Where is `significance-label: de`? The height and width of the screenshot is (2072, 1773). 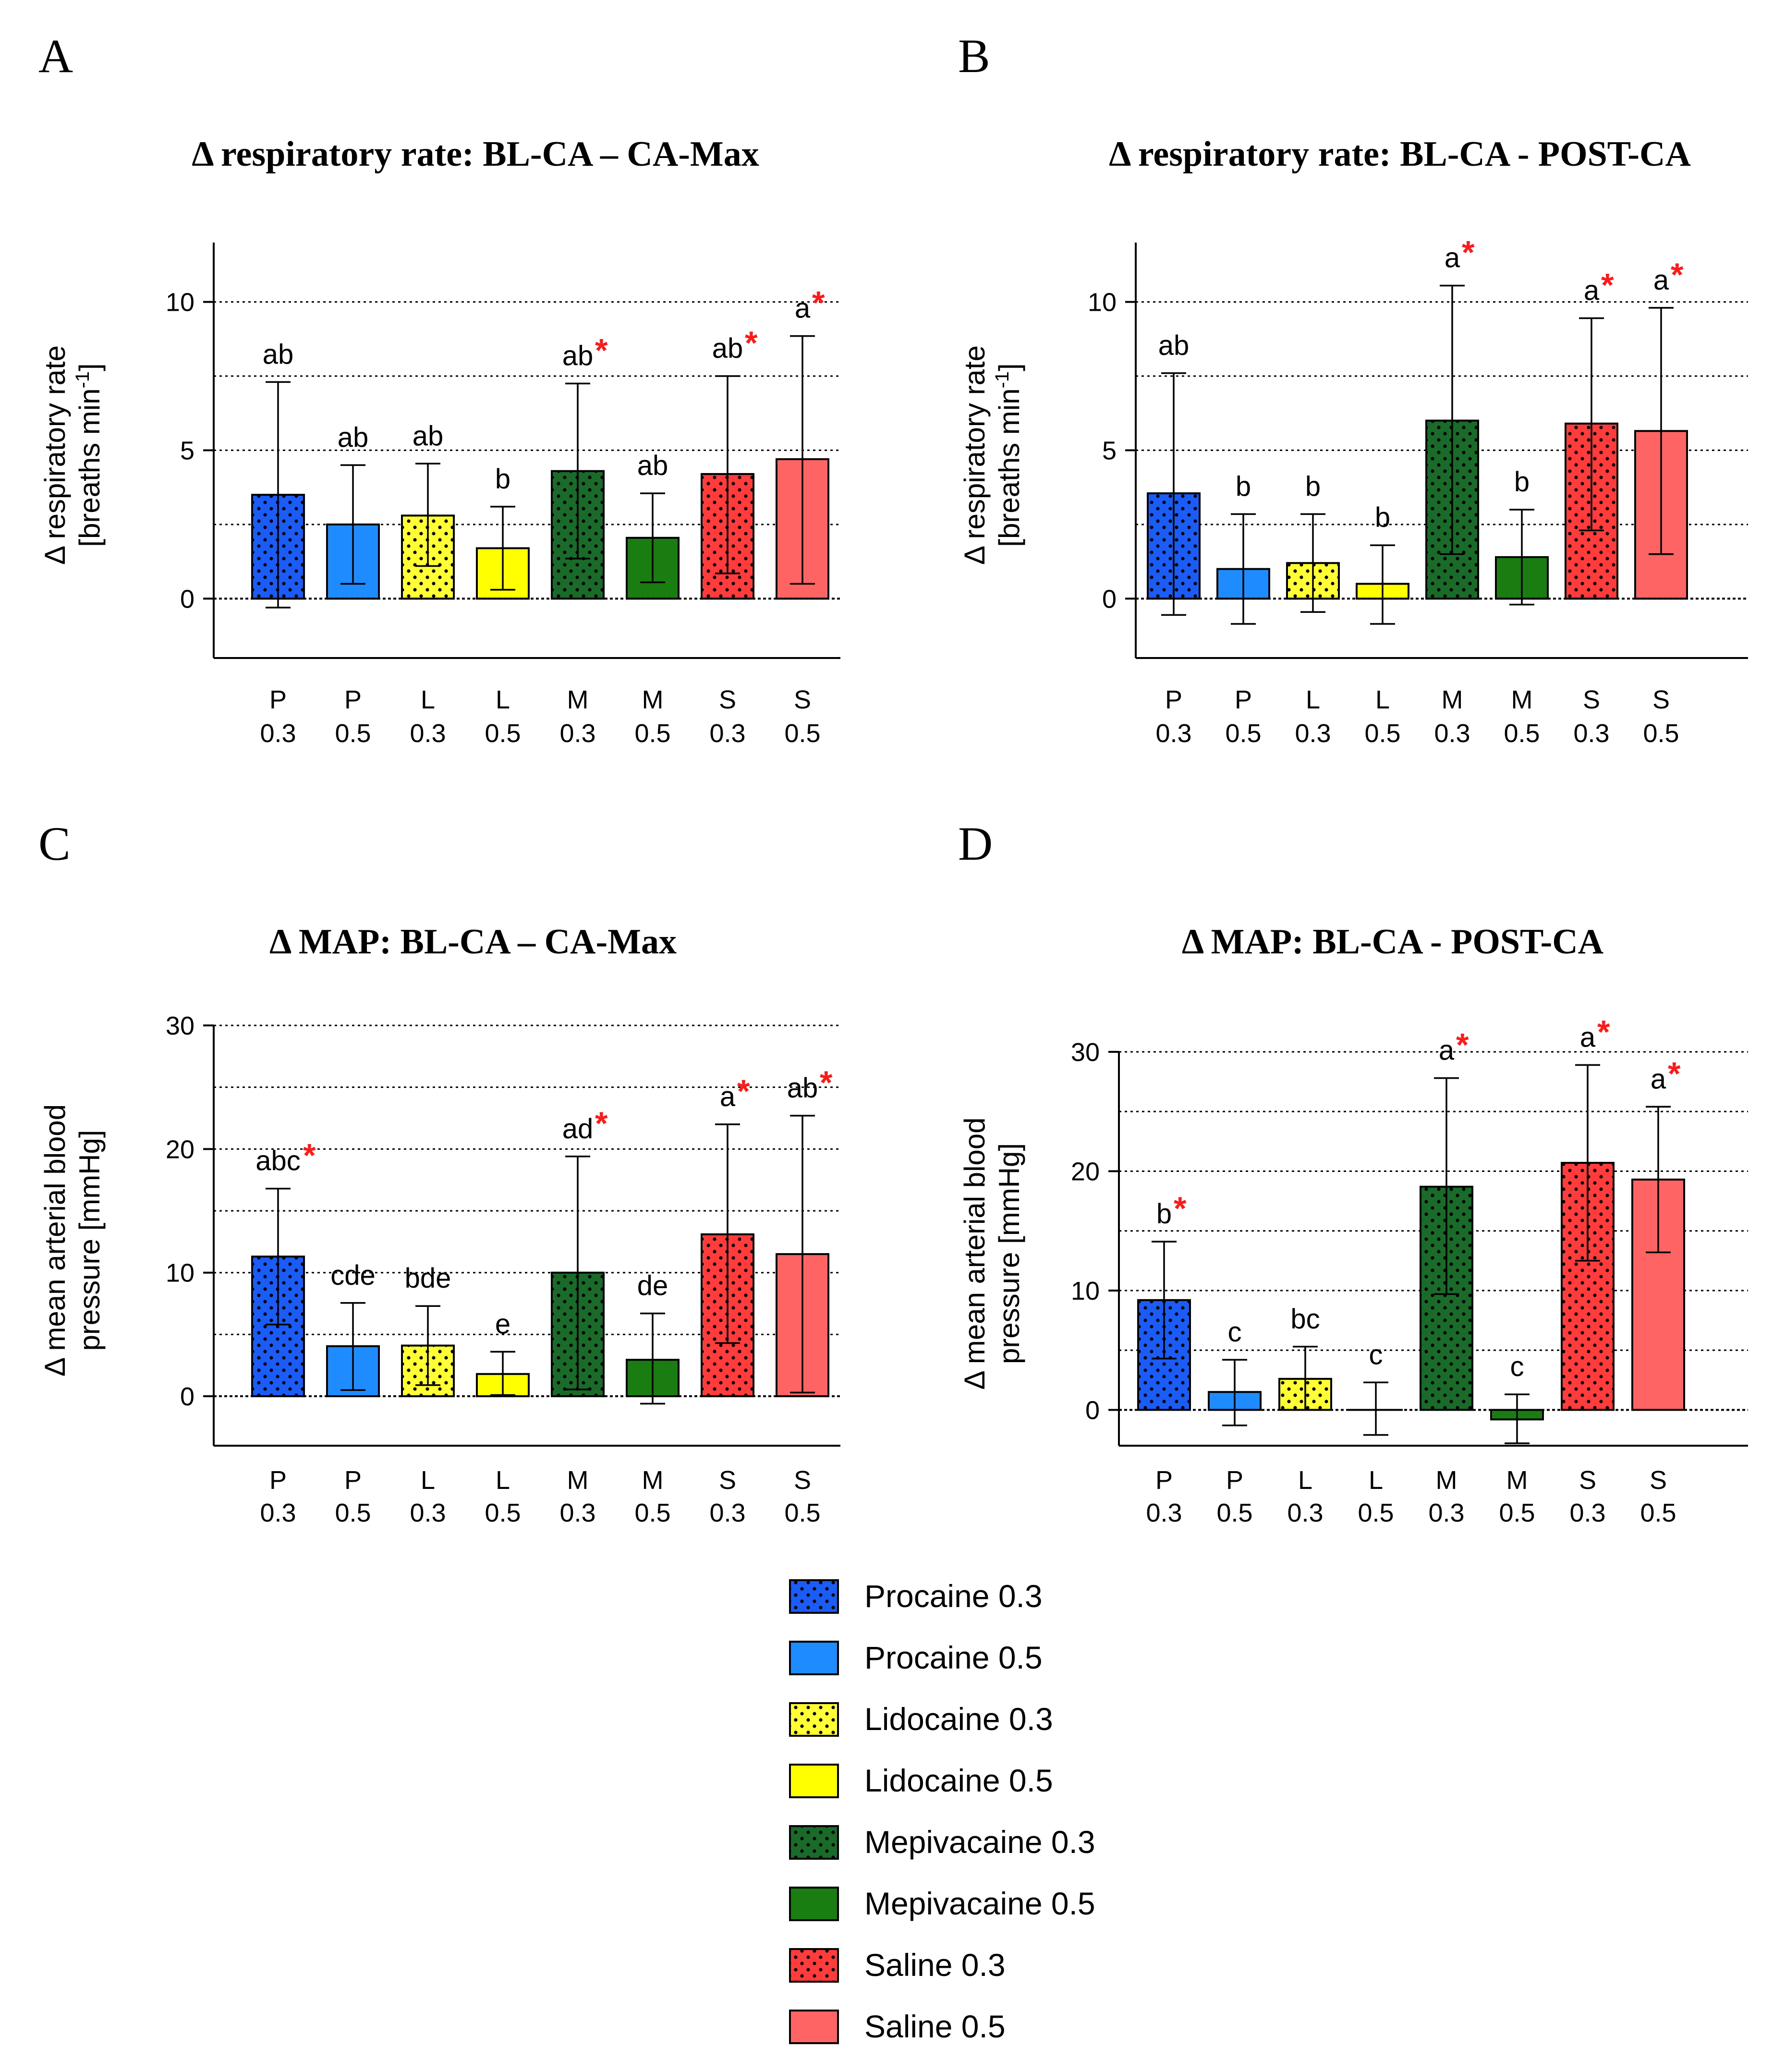
significance-label: de is located at coordinates (652, 1286).